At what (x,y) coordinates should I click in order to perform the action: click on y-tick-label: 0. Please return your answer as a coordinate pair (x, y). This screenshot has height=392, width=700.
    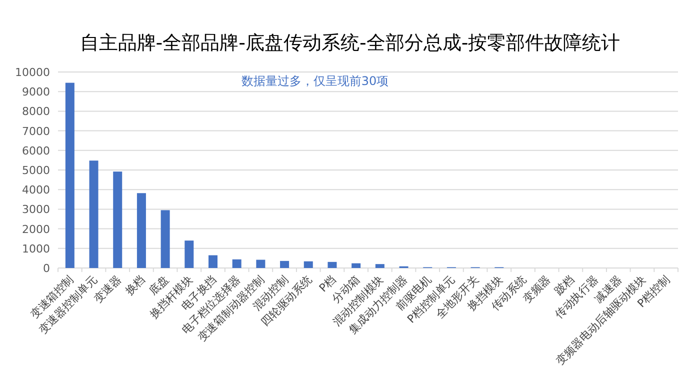
    Looking at the image, I should click on (46, 268).